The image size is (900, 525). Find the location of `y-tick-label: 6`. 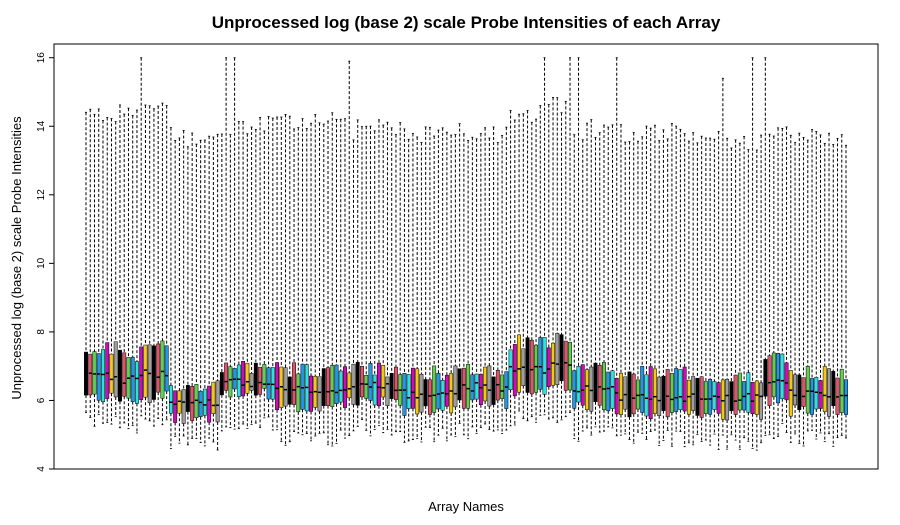

y-tick-label: 6 is located at coordinates (41, 400).